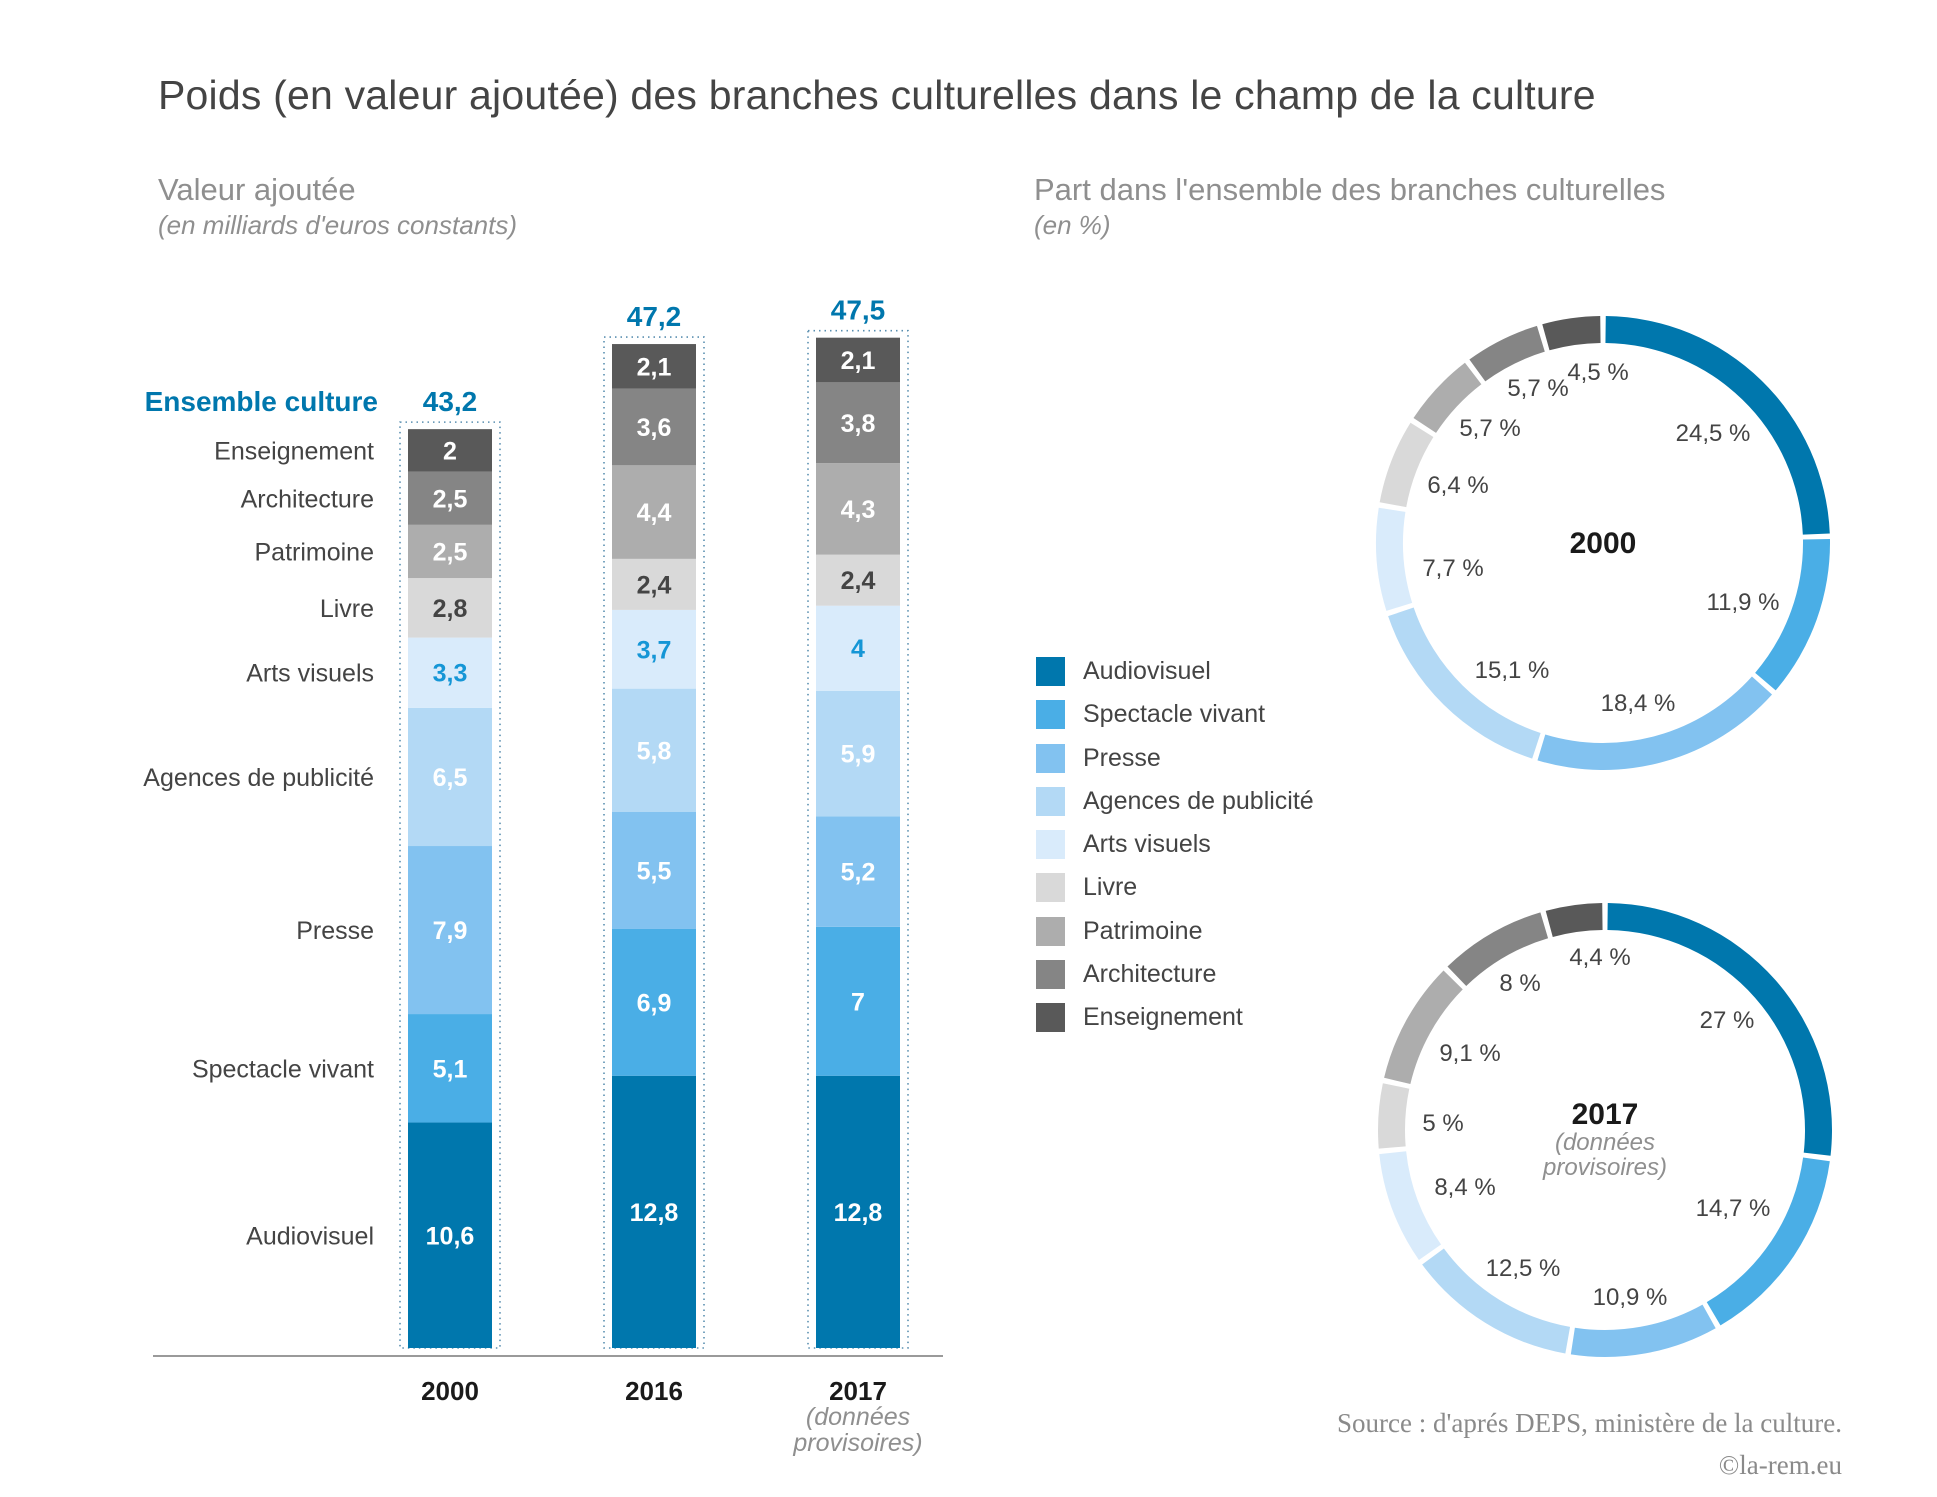 This screenshot has width=1937, height=1497. Describe the element at coordinates (858, 360) in the screenshot. I see `bar-segment-enseignement-2017` at that location.